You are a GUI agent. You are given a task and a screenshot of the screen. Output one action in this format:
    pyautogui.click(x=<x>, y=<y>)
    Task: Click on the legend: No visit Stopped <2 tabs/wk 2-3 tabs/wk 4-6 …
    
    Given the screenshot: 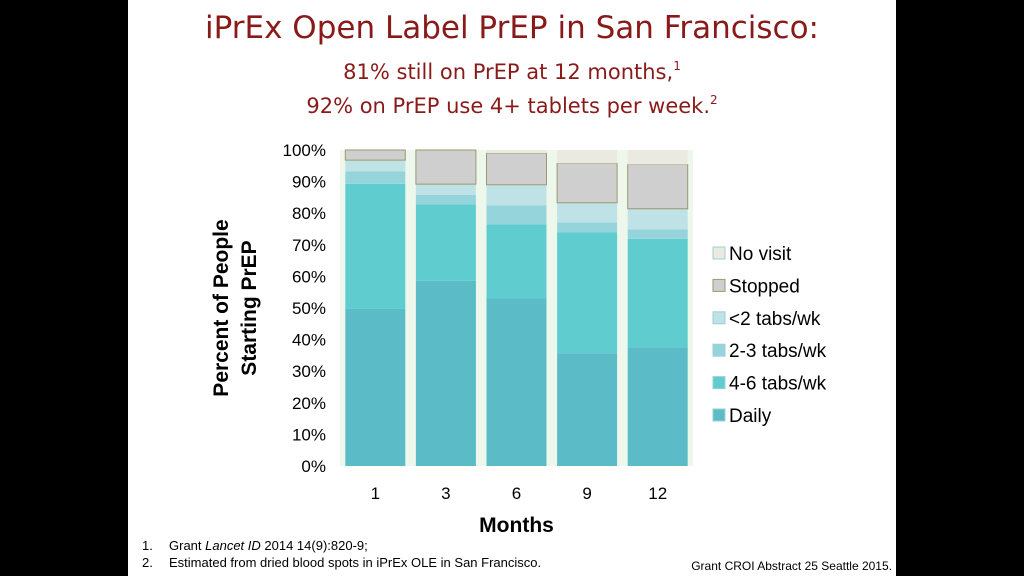 What is the action you would take?
    pyautogui.click(x=769, y=335)
    